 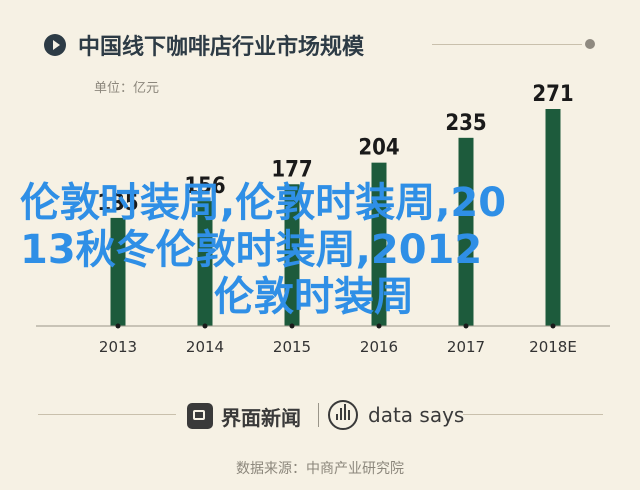 I want to click on bar-value-label: 156, so click(x=204, y=186).